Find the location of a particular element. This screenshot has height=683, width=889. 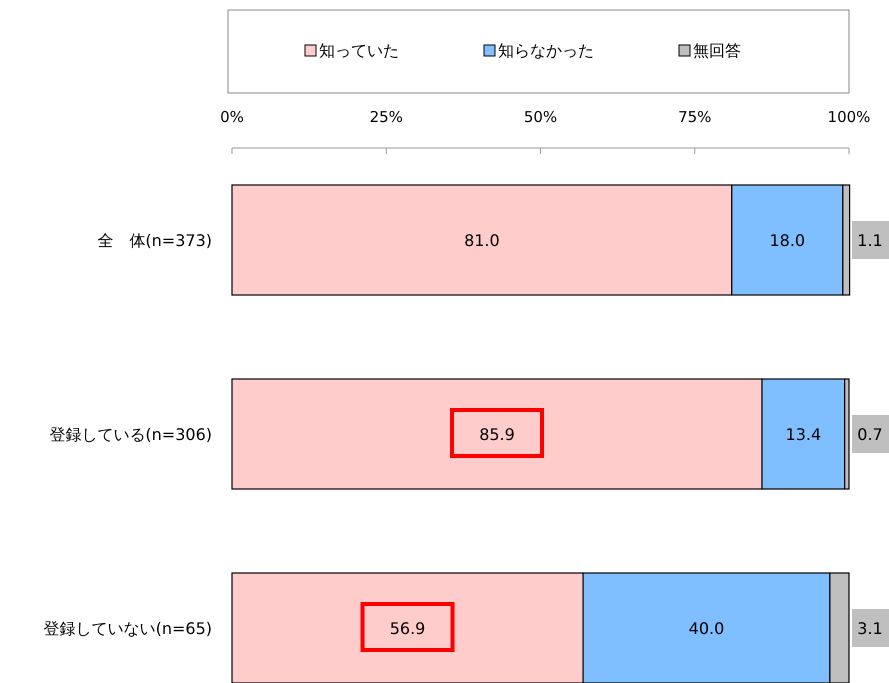

data-label: 56.9 is located at coordinates (408, 628).